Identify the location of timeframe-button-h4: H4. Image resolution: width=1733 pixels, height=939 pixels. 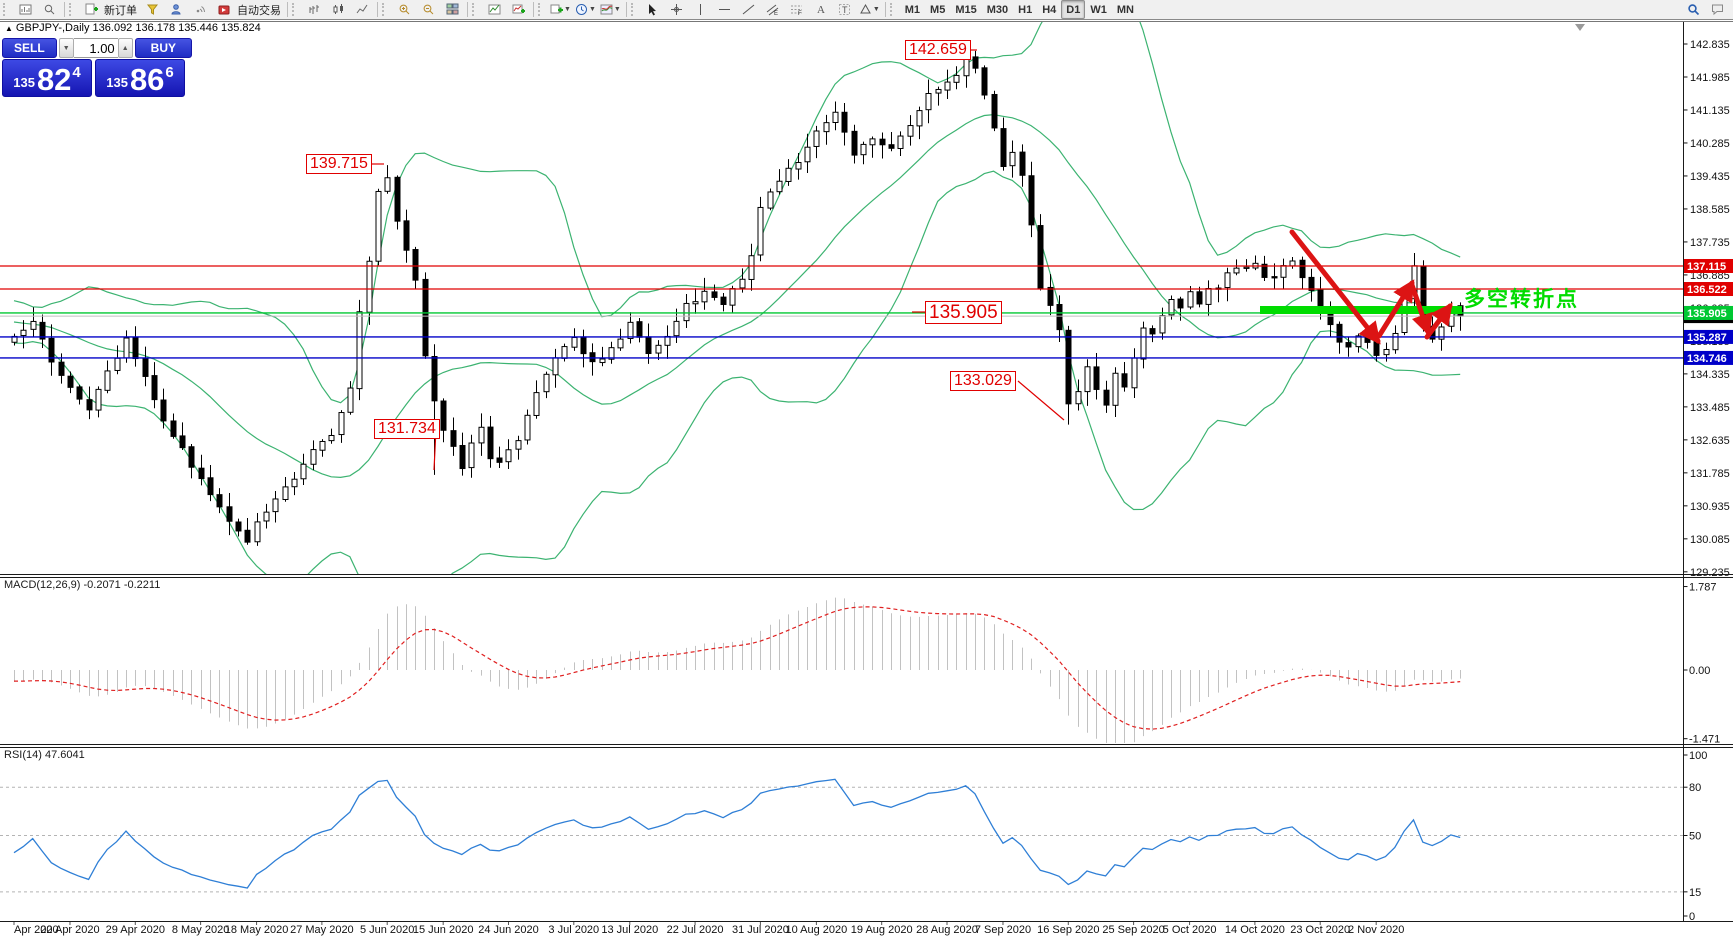
(1049, 9).